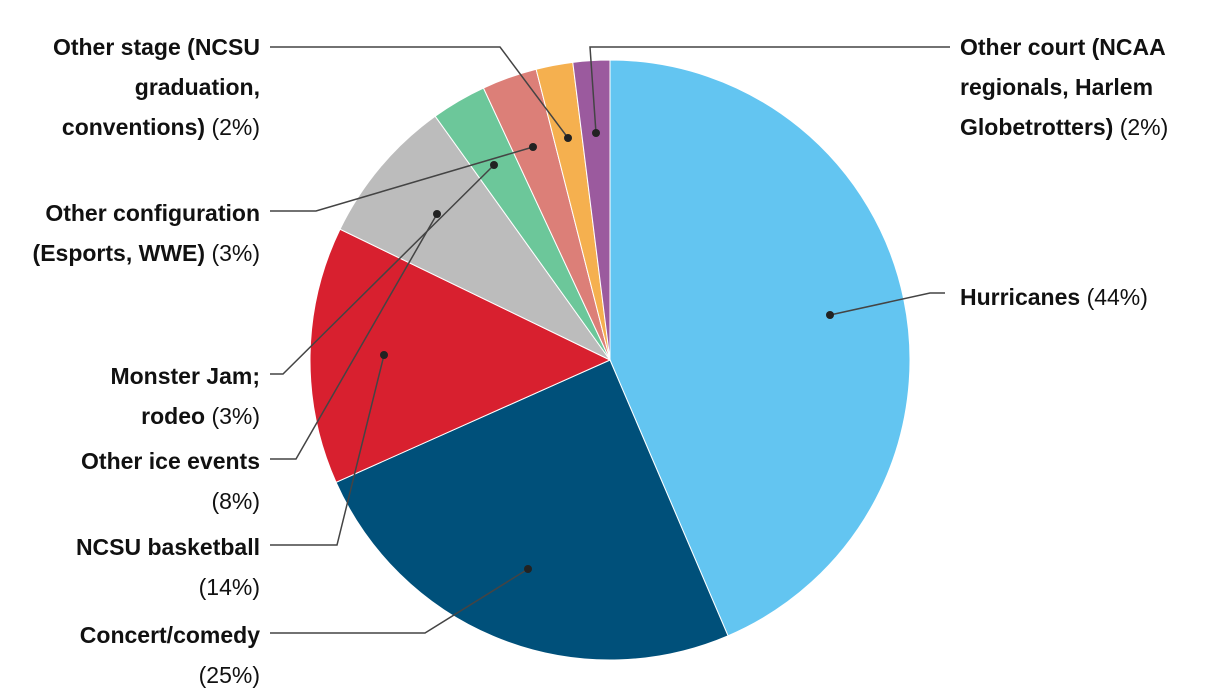  I want to click on slice-label: Monster Jam; rodeo (3%), so click(165, 396).